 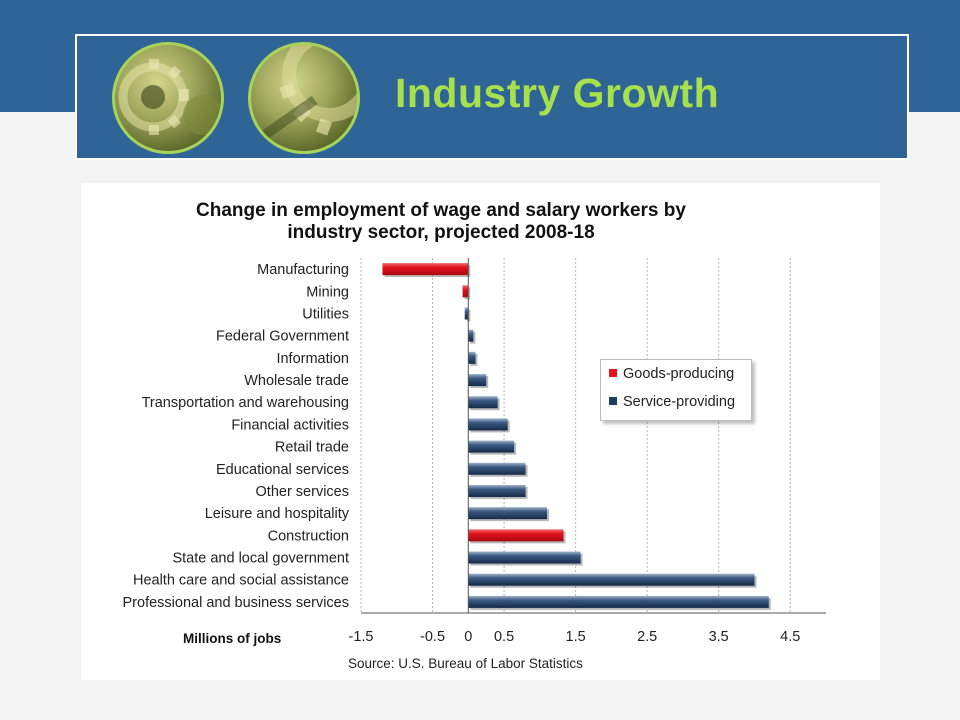 I want to click on x-tick-label: -0.5, so click(x=432, y=637).